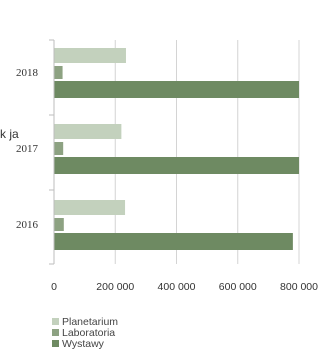  What do you see at coordinates (176, 165) in the screenshot?
I see `bar-wystawy-2017` at bounding box center [176, 165].